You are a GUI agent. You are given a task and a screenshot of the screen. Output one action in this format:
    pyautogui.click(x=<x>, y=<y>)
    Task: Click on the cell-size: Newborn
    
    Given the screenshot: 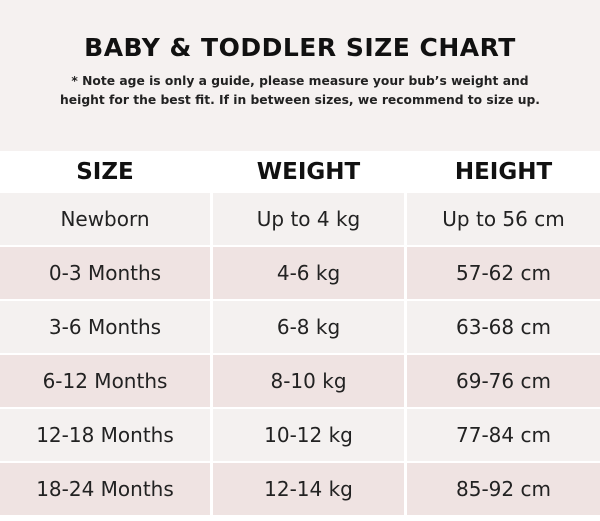 What is the action you would take?
    pyautogui.click(x=105, y=219)
    